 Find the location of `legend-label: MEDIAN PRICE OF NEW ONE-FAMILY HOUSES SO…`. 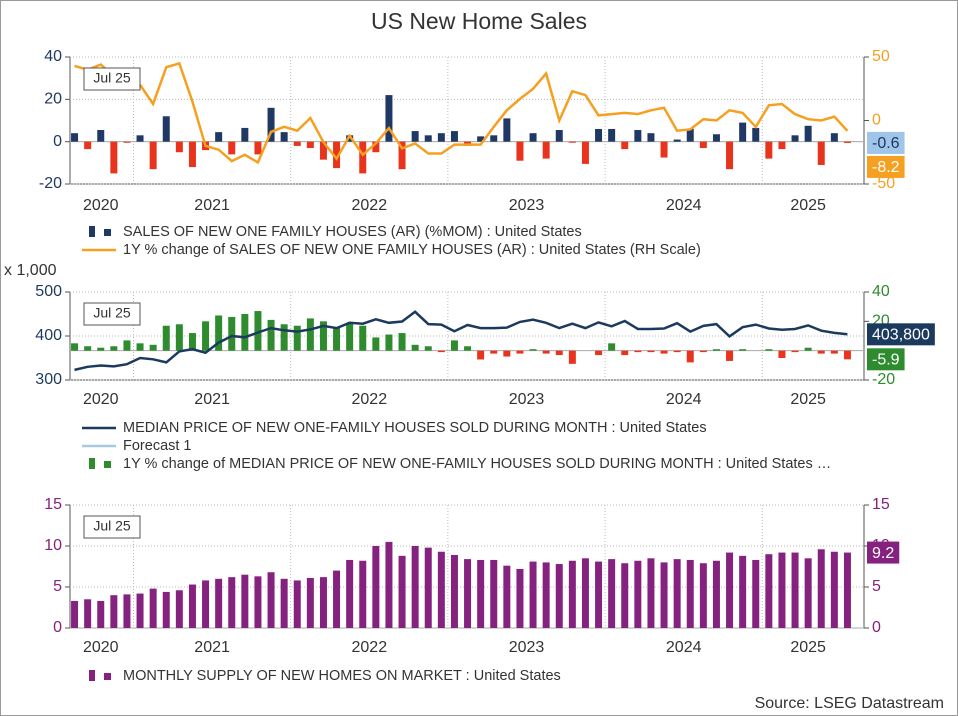

legend-label: MEDIAN PRICE OF NEW ONE-FAMILY HOUSES SO… is located at coordinates (415, 428).